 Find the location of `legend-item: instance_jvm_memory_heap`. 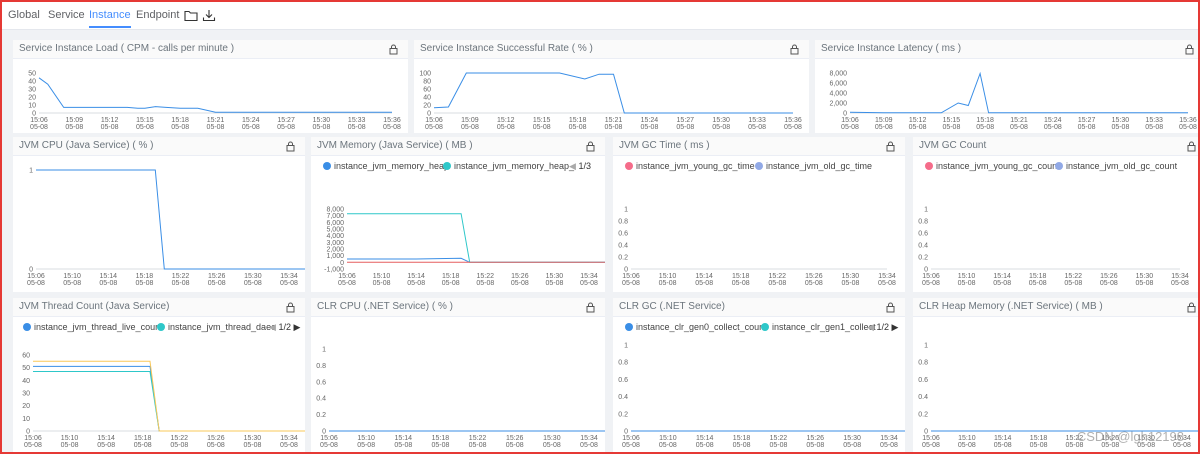

legend-item: instance_jvm_memory_heap is located at coordinates (386, 166).